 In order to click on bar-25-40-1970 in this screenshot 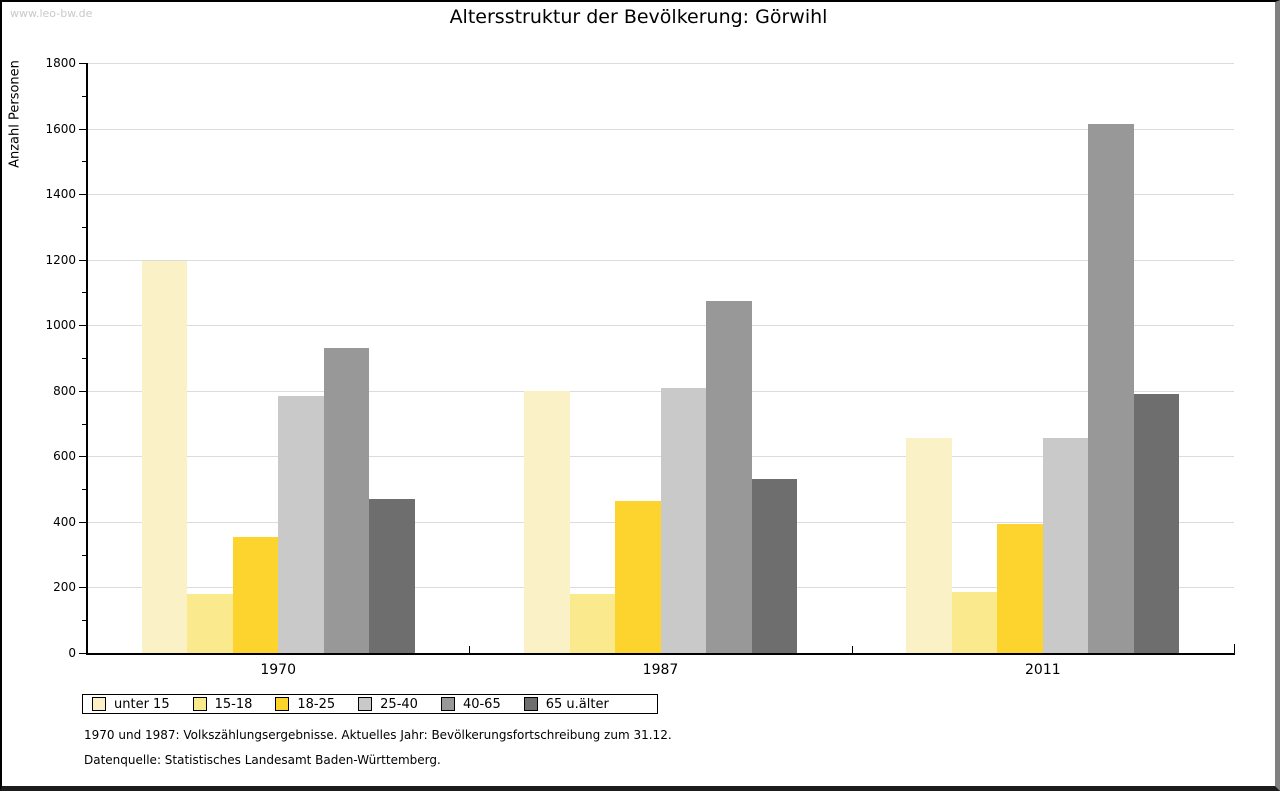, I will do `click(301, 524)`.